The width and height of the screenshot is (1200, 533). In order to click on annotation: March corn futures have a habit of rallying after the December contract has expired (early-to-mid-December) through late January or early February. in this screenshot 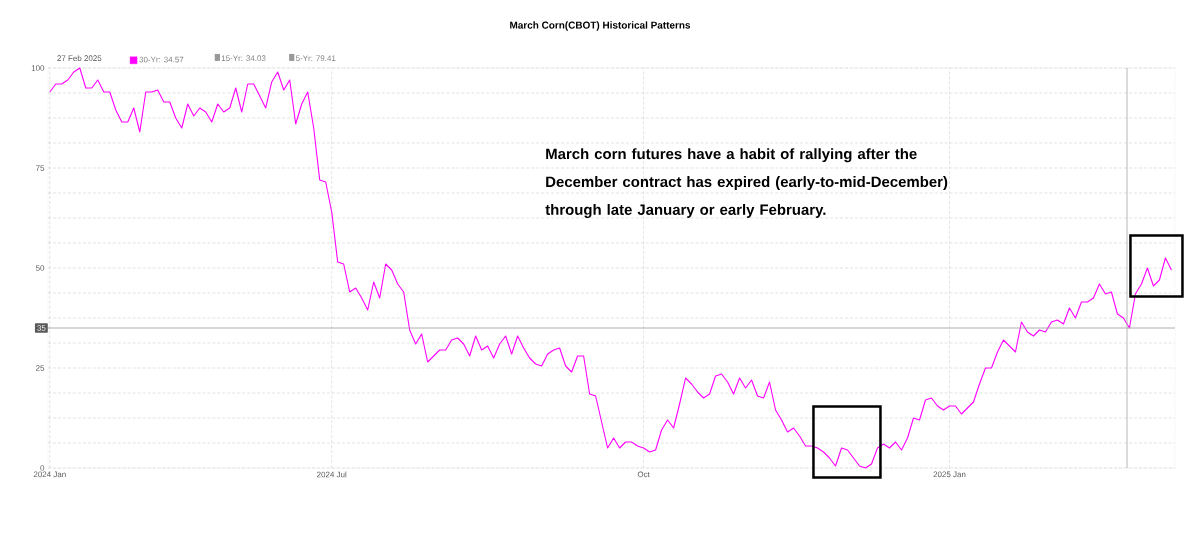, I will do `click(746, 183)`.